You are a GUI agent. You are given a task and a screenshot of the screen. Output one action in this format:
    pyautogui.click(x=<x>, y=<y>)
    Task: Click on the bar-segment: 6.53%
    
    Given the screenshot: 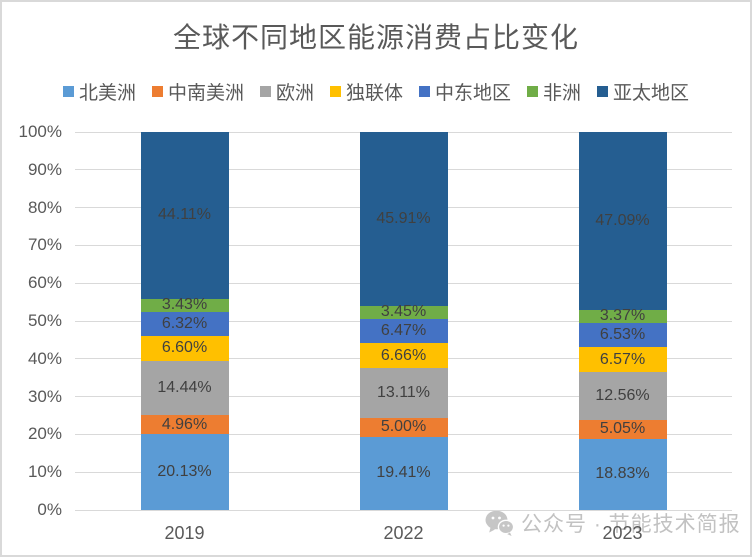 What is the action you would take?
    pyautogui.click(x=622, y=335)
    